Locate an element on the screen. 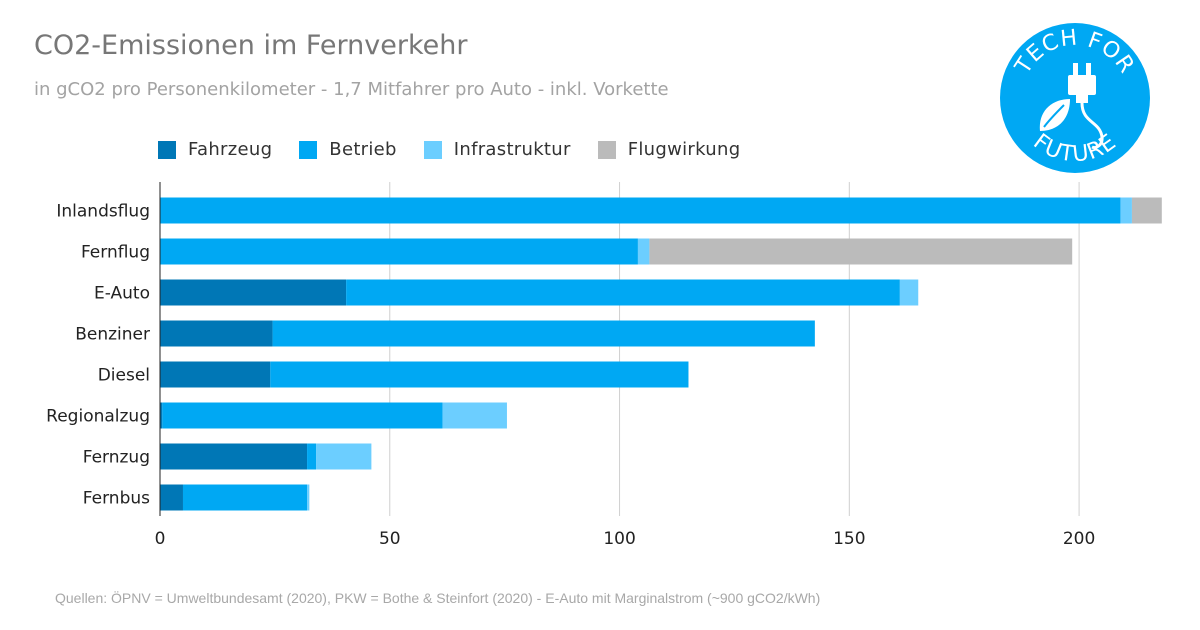 This screenshot has height=630, width=1200. legend-label: Infrastruktur is located at coordinates (512, 149).